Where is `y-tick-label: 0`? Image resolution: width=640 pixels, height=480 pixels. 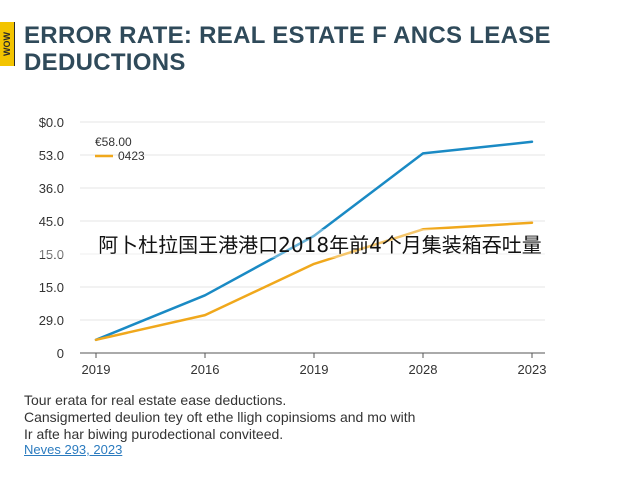
y-tick-label: 0 is located at coordinates (60, 353).